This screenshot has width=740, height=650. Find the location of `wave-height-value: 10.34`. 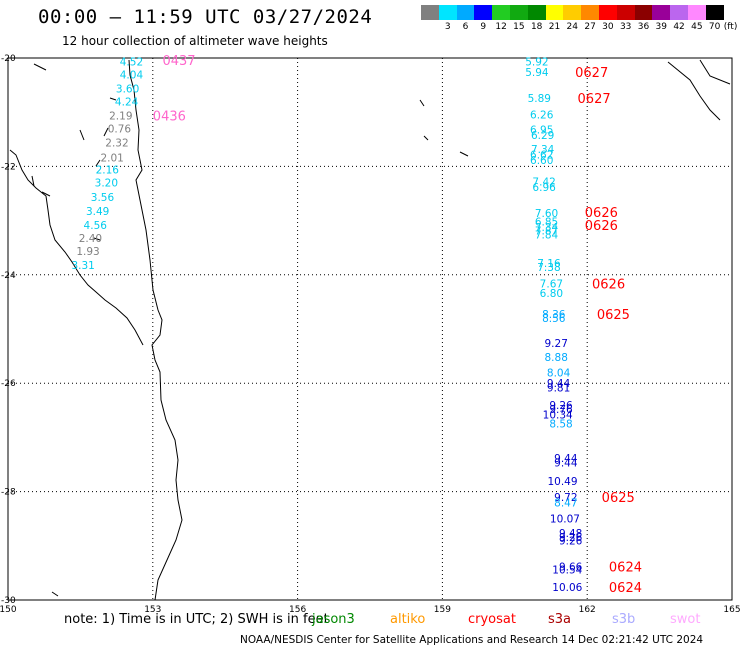

wave-height-value: 10.34 is located at coordinates (558, 416).